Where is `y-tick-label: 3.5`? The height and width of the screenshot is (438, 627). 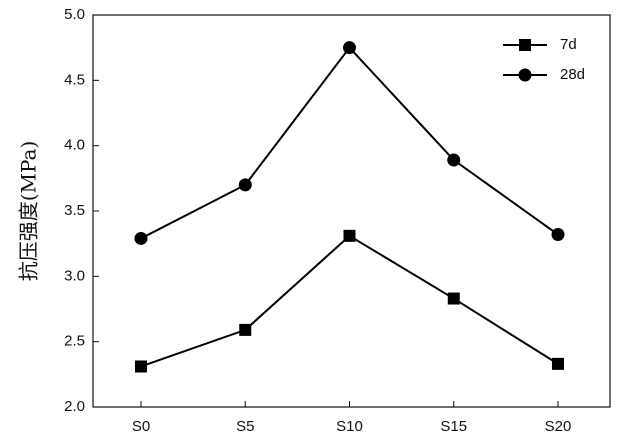
y-tick-label: 3.5 is located at coordinates (74, 210).